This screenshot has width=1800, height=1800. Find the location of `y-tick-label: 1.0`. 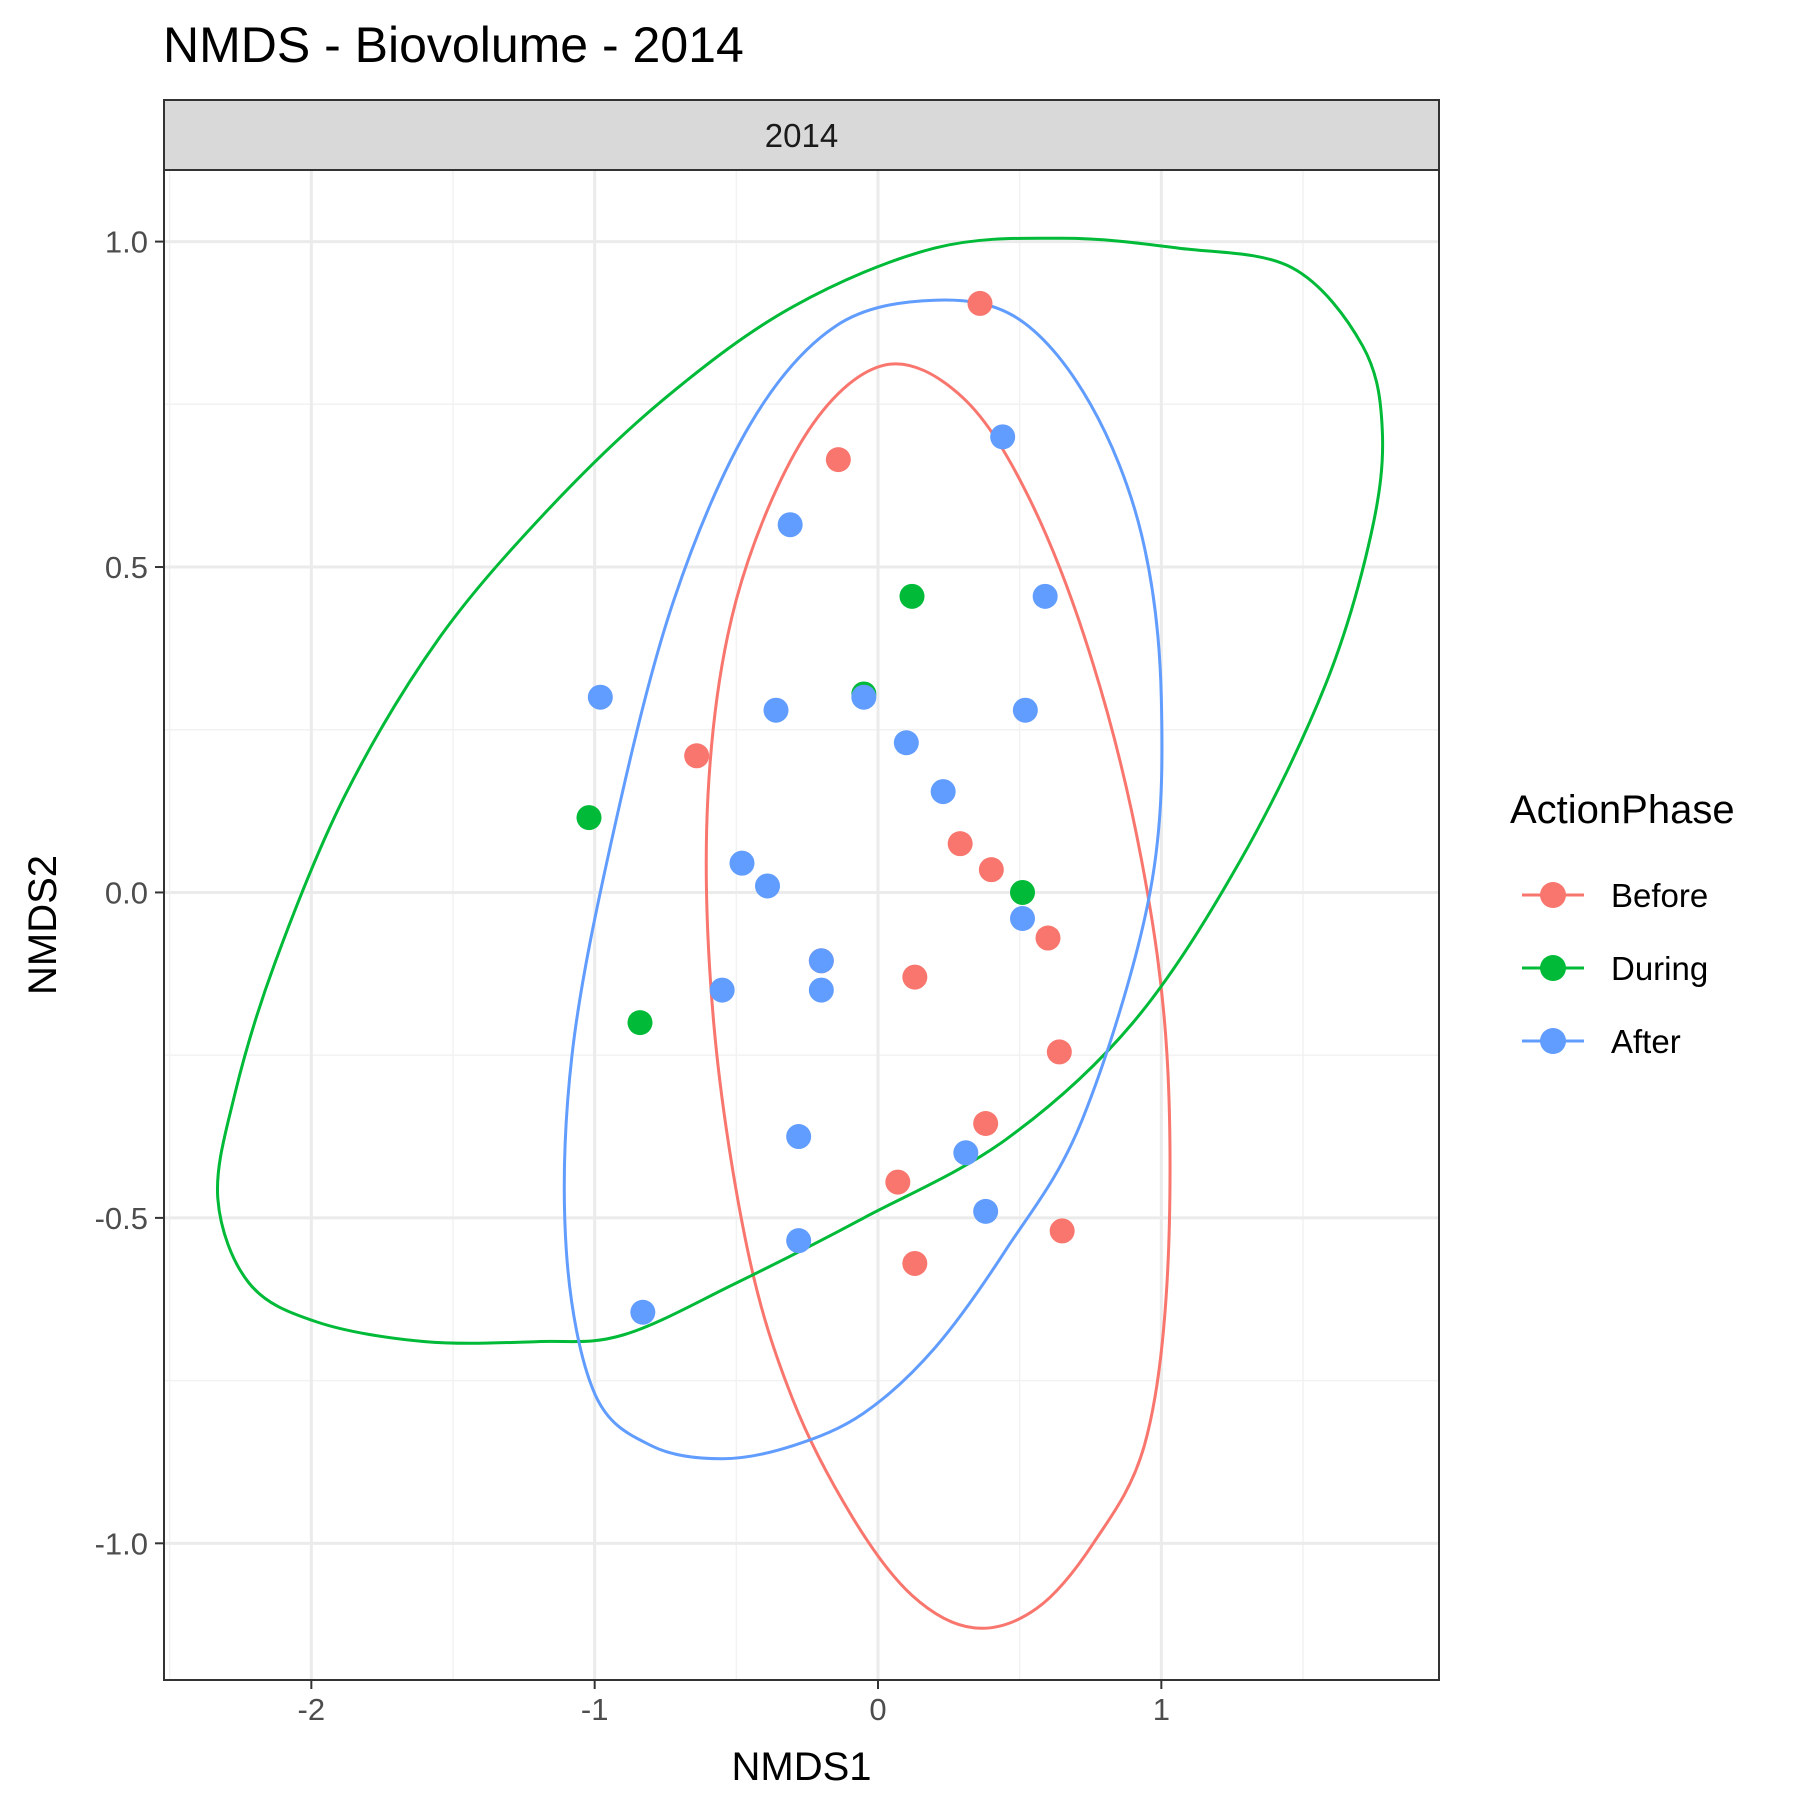

y-tick-label: 1.0 is located at coordinates (126, 242).